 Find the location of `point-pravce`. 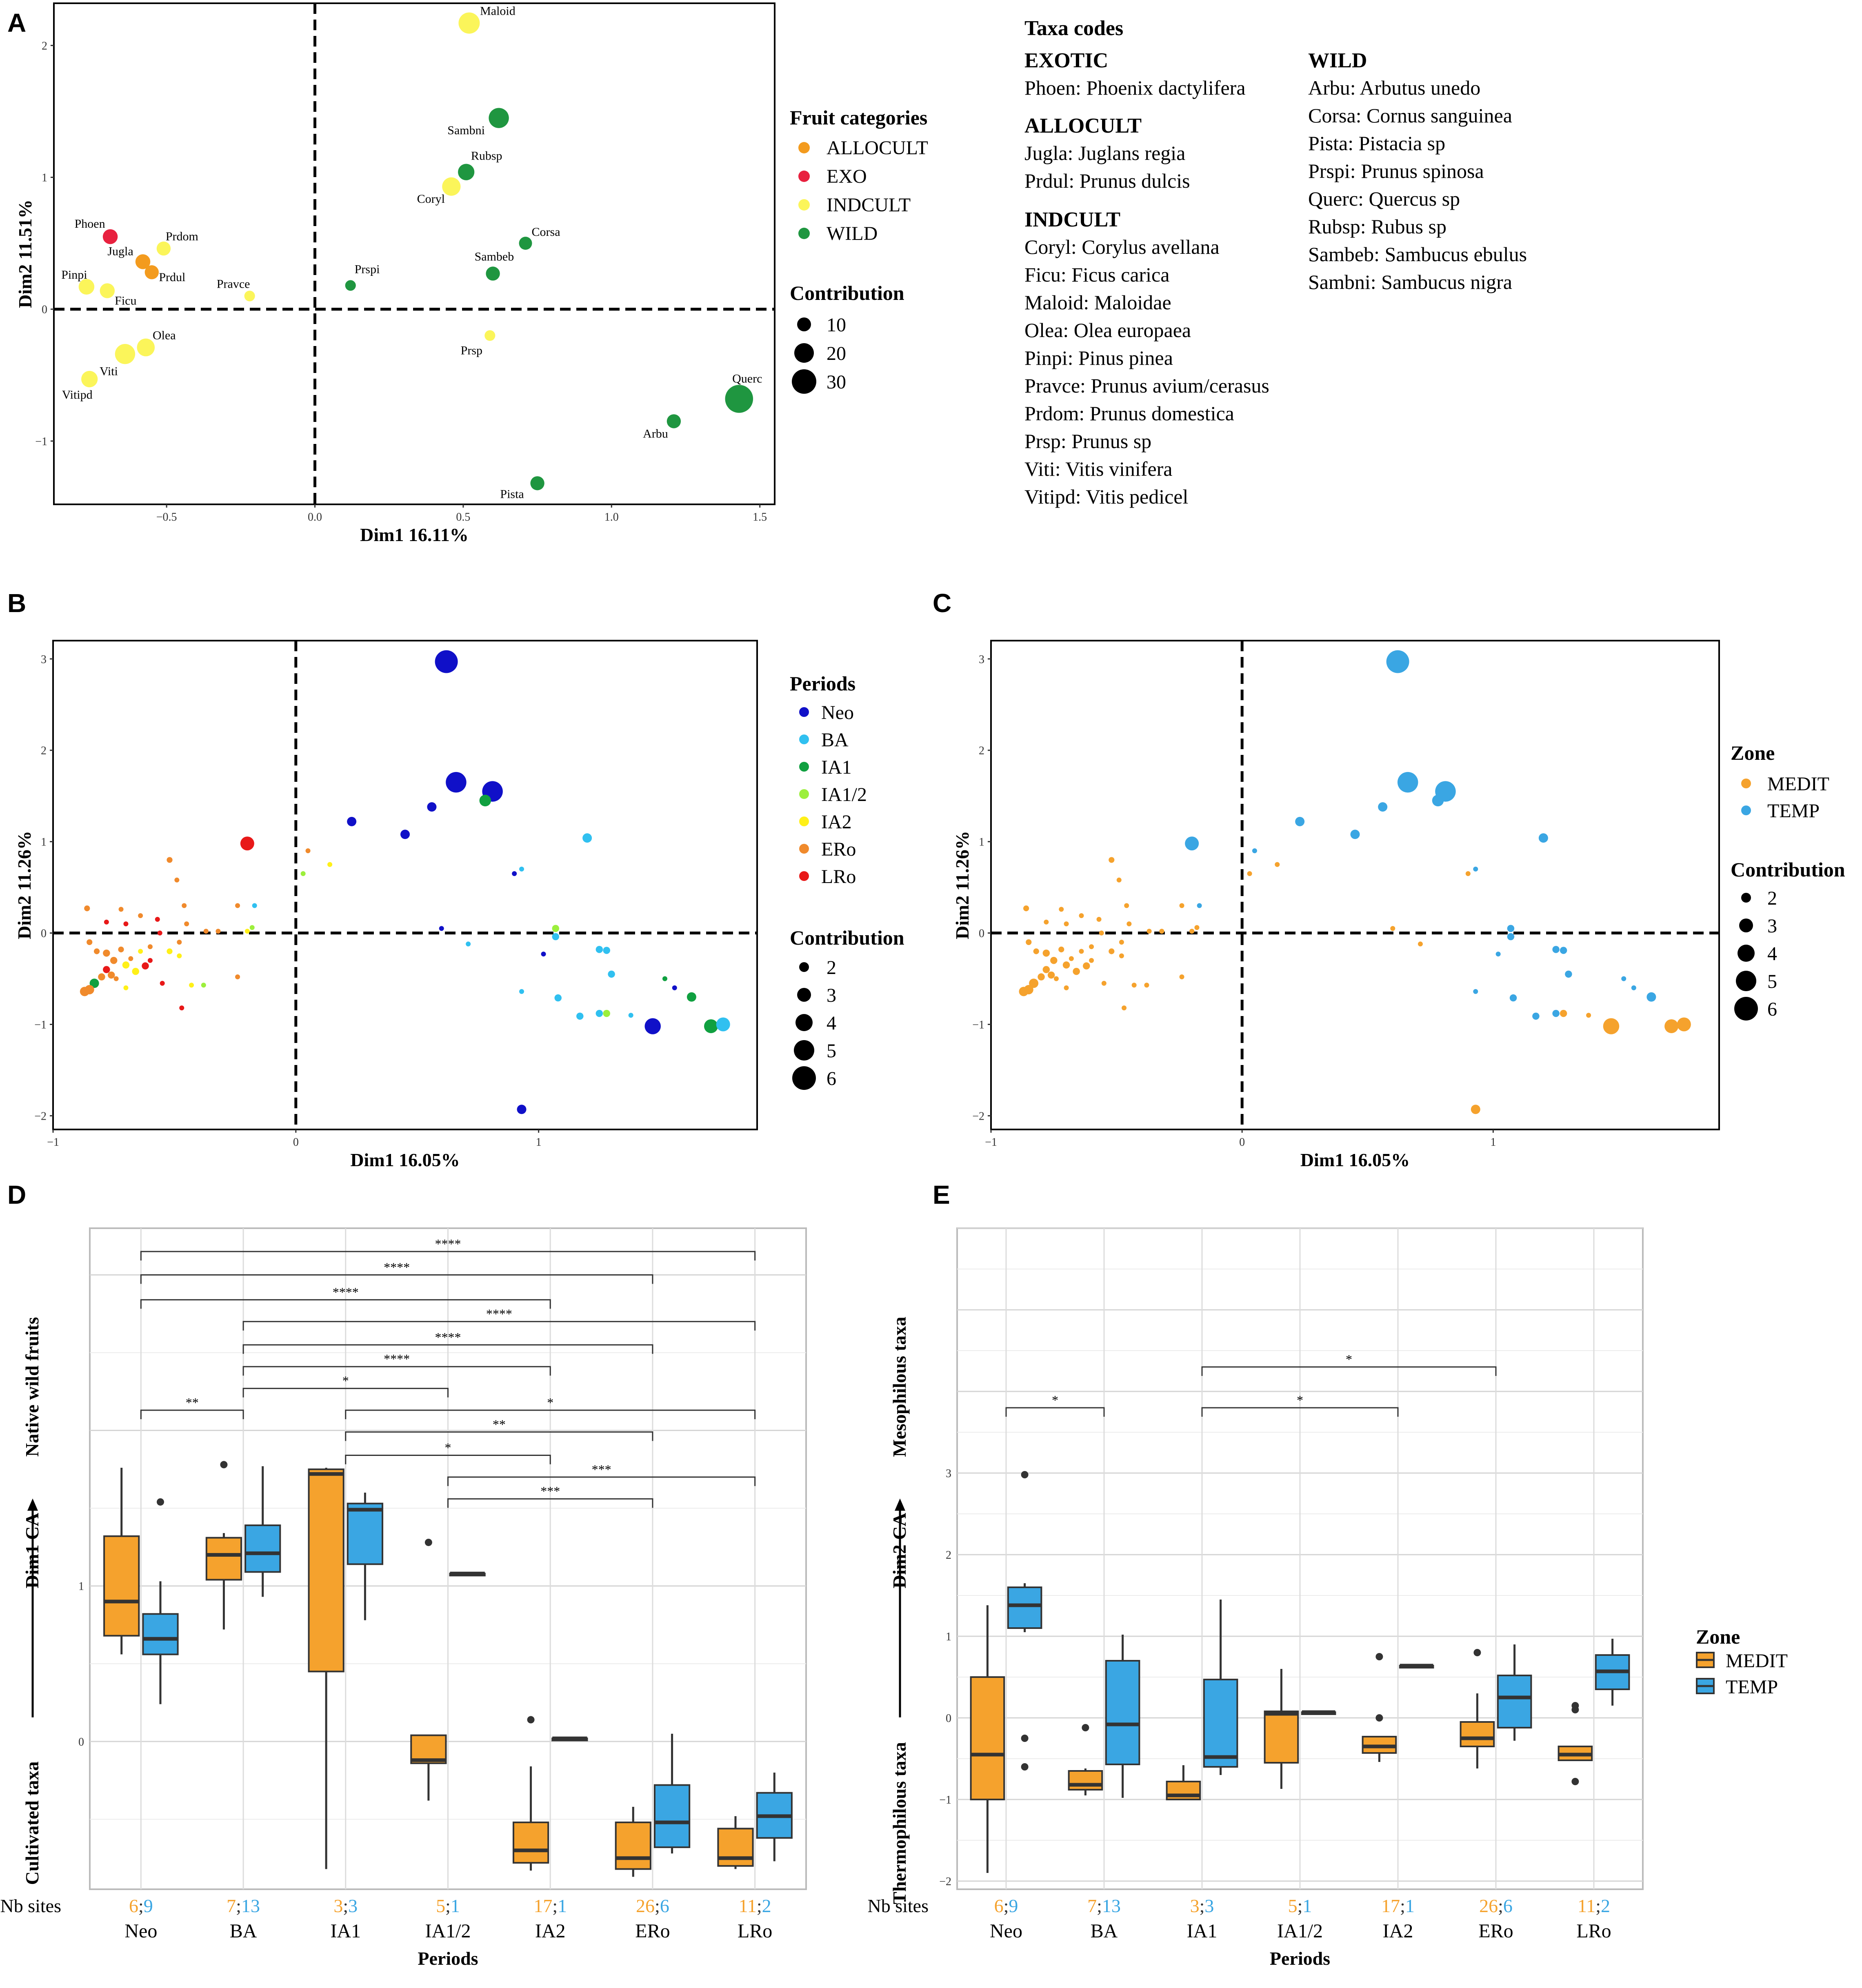

point-pravce is located at coordinates (249, 296).